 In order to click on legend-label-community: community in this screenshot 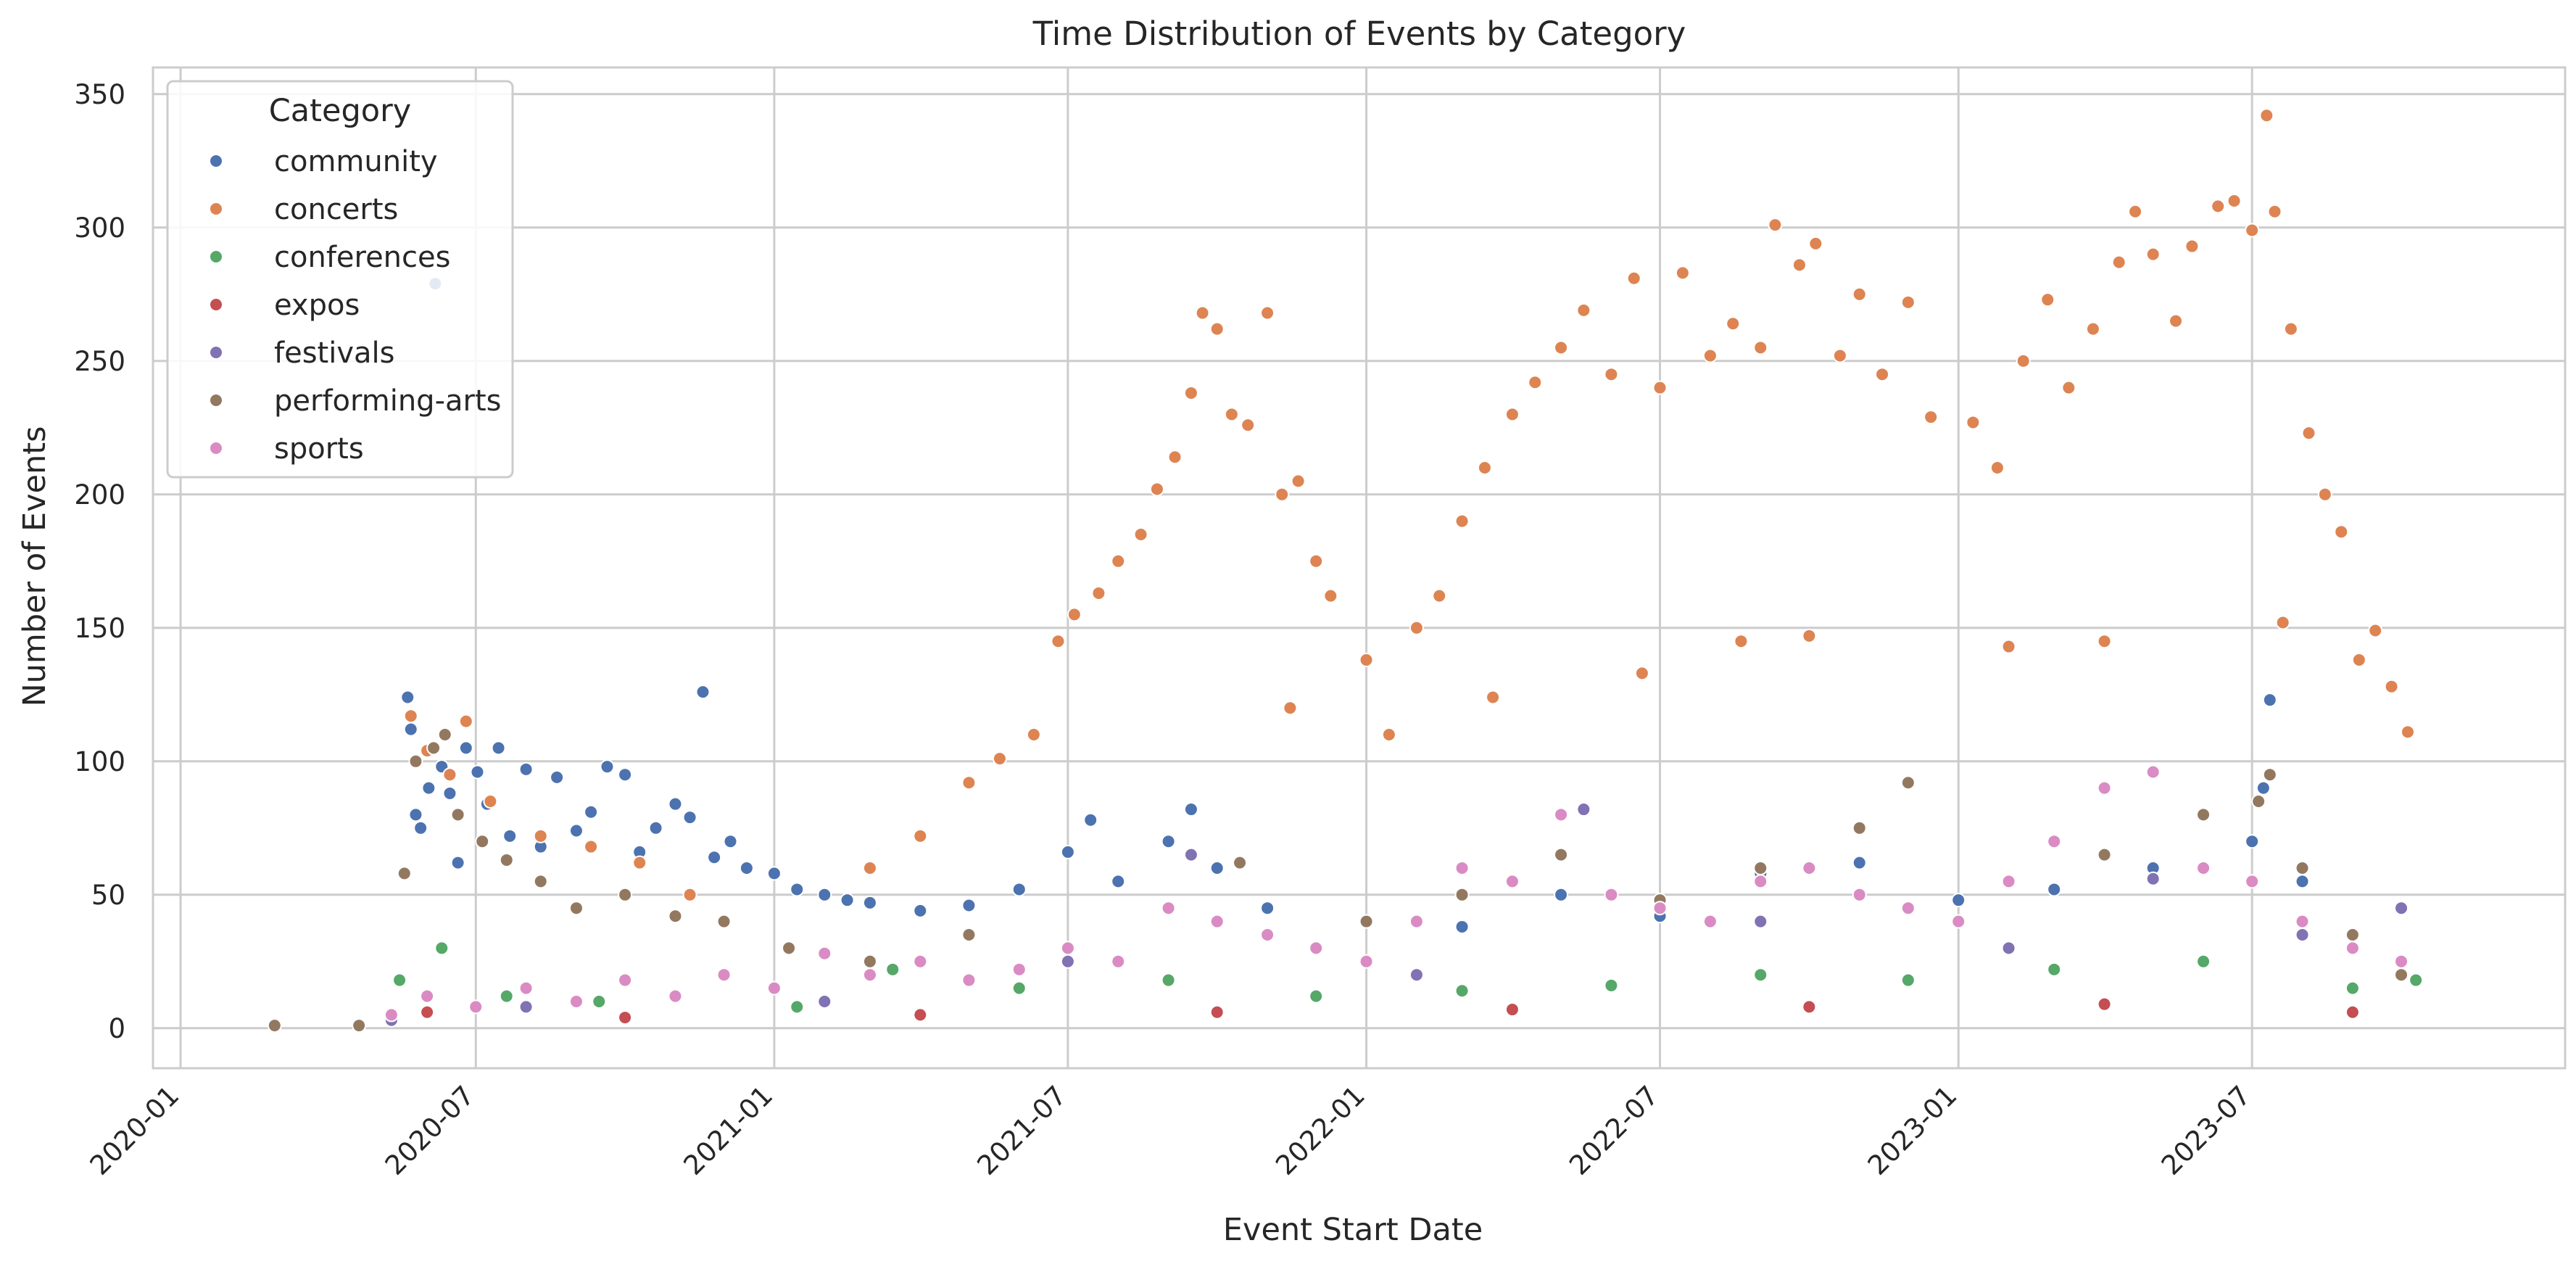, I will do `click(356, 161)`.